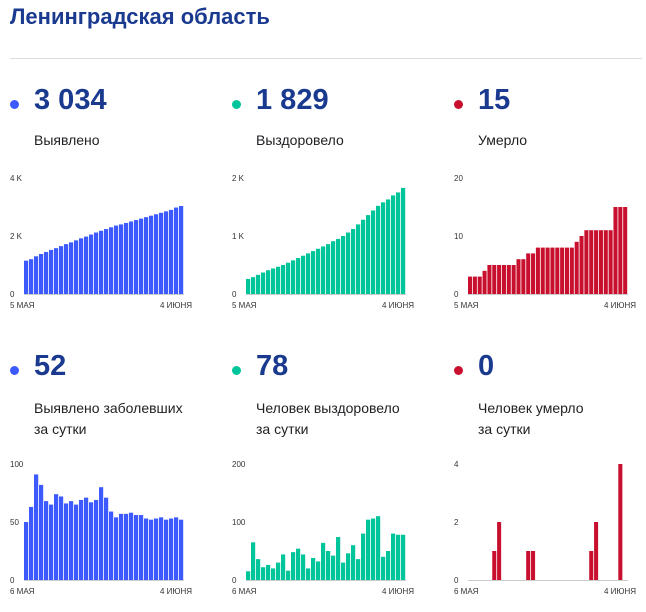 Image resolution: width=646 pixels, height=612 pixels. What do you see at coordinates (550, 480) in the screenshot?
I see `panel-deaths-daily: 0 Человек умерло за сутки 0 2 4 6 МАЯ 4 ИЮНЯ` at bounding box center [550, 480].